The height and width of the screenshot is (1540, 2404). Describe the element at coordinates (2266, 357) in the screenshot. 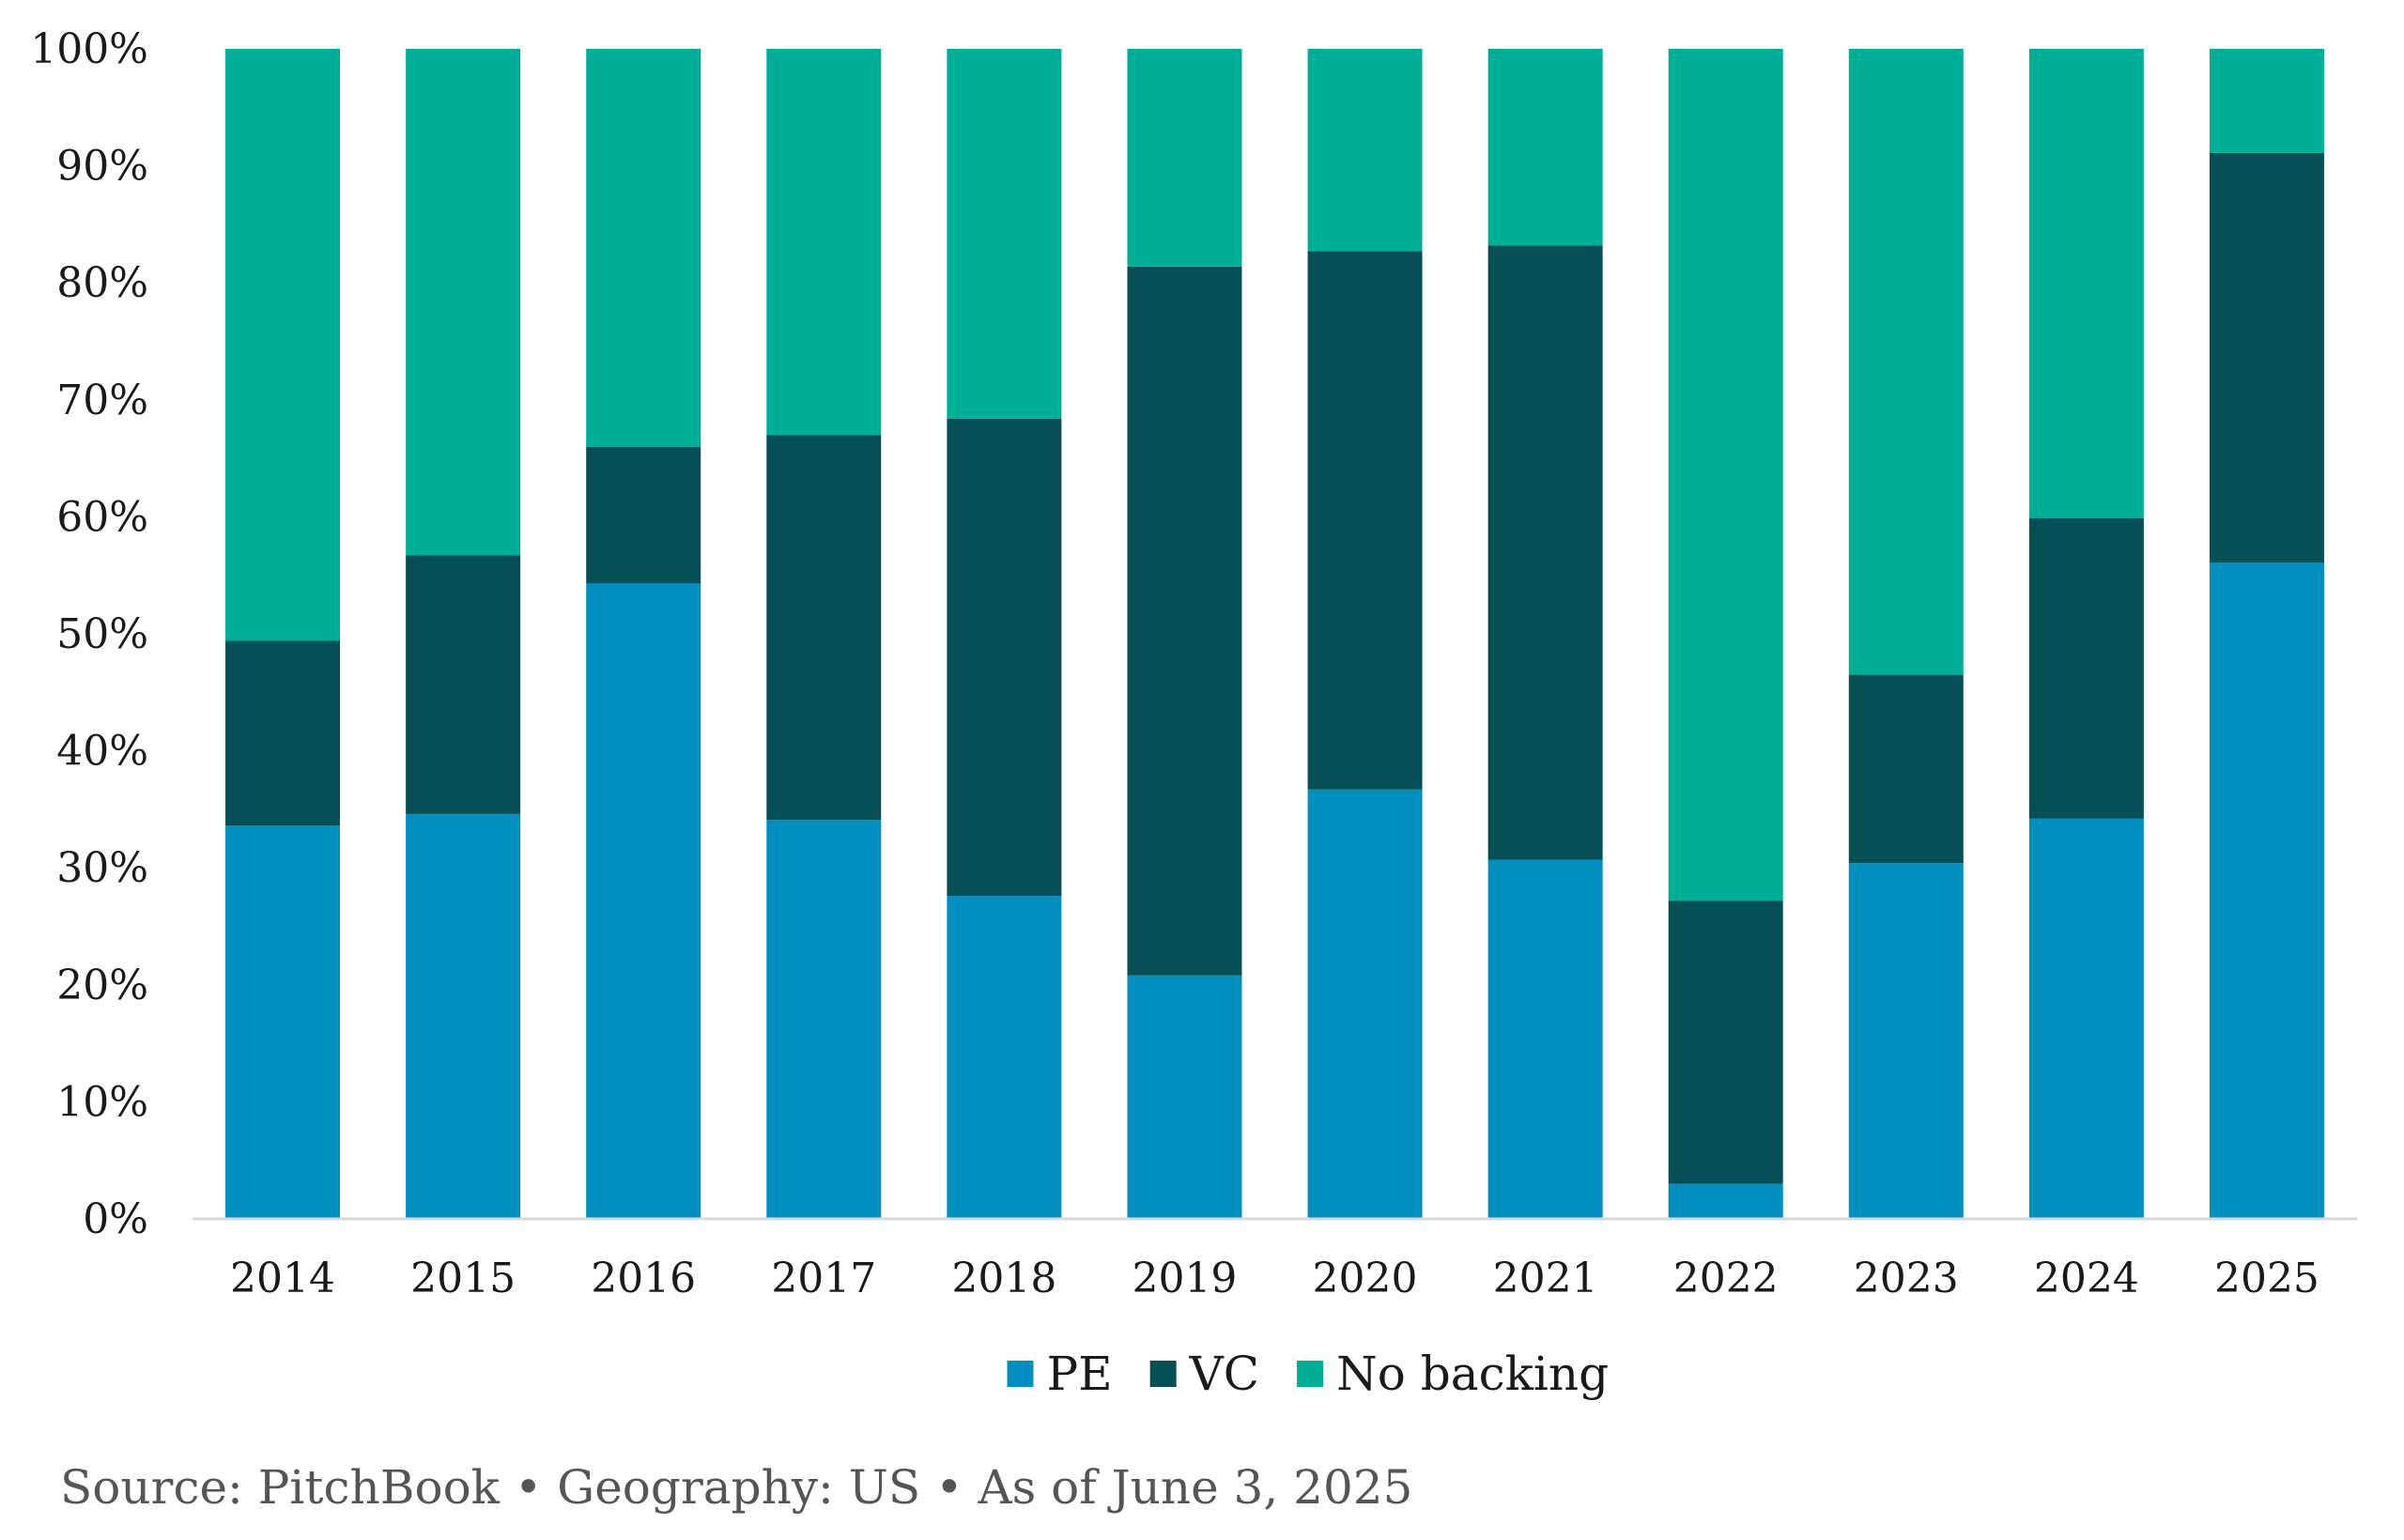

I see `bar-segment-vc-2025` at that location.